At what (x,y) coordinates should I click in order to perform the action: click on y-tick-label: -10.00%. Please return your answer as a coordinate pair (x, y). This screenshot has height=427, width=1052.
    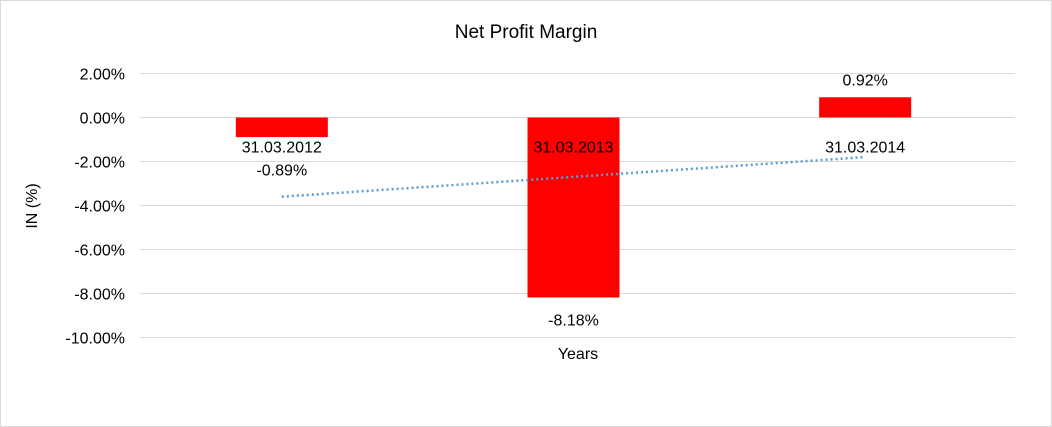
    Looking at the image, I should click on (95, 339).